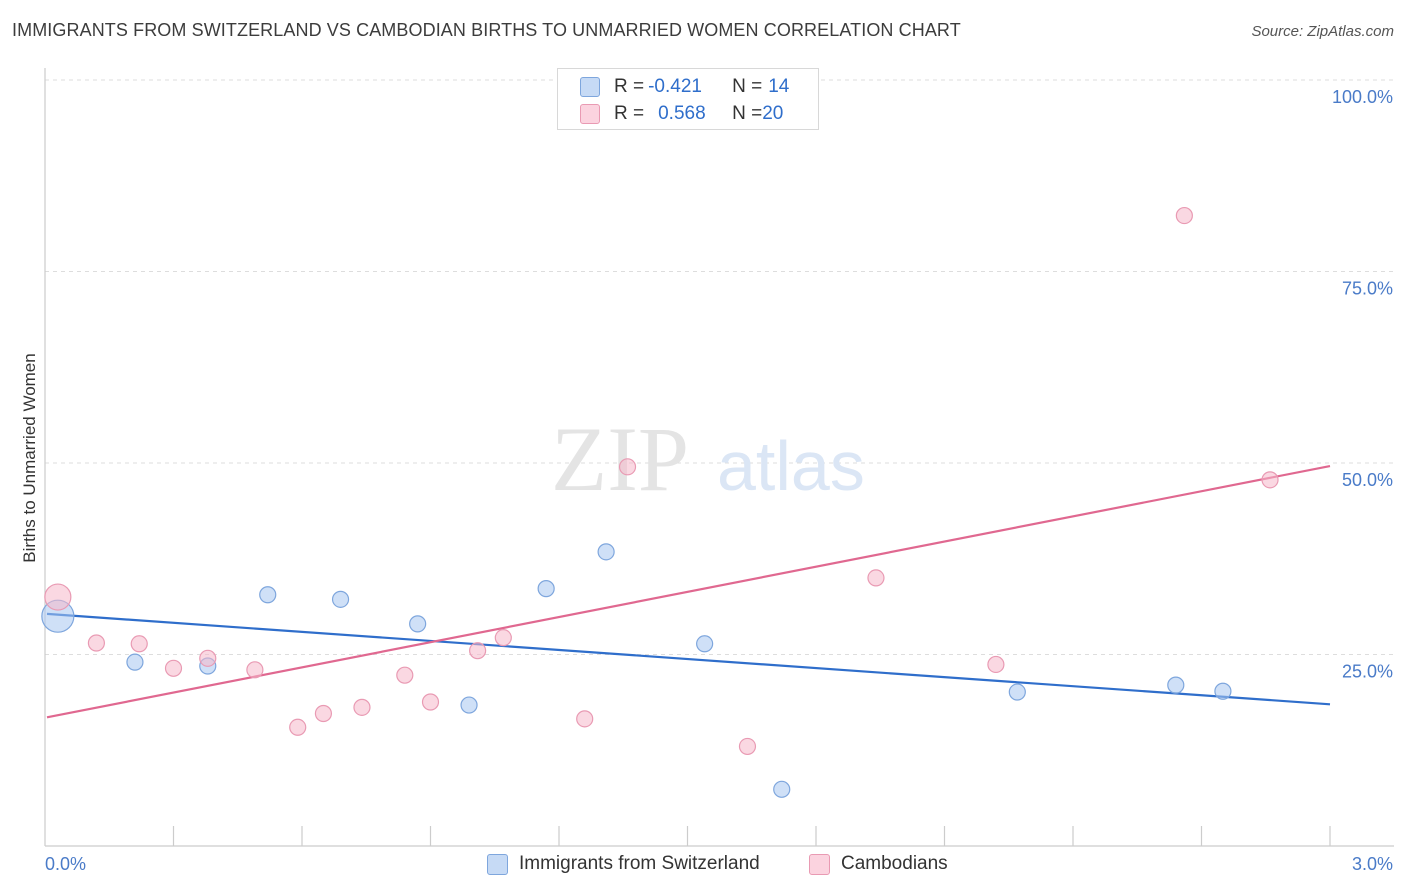 This screenshot has height=892, width=1406. I want to click on legend-r-value: 0.568, so click(682, 113).